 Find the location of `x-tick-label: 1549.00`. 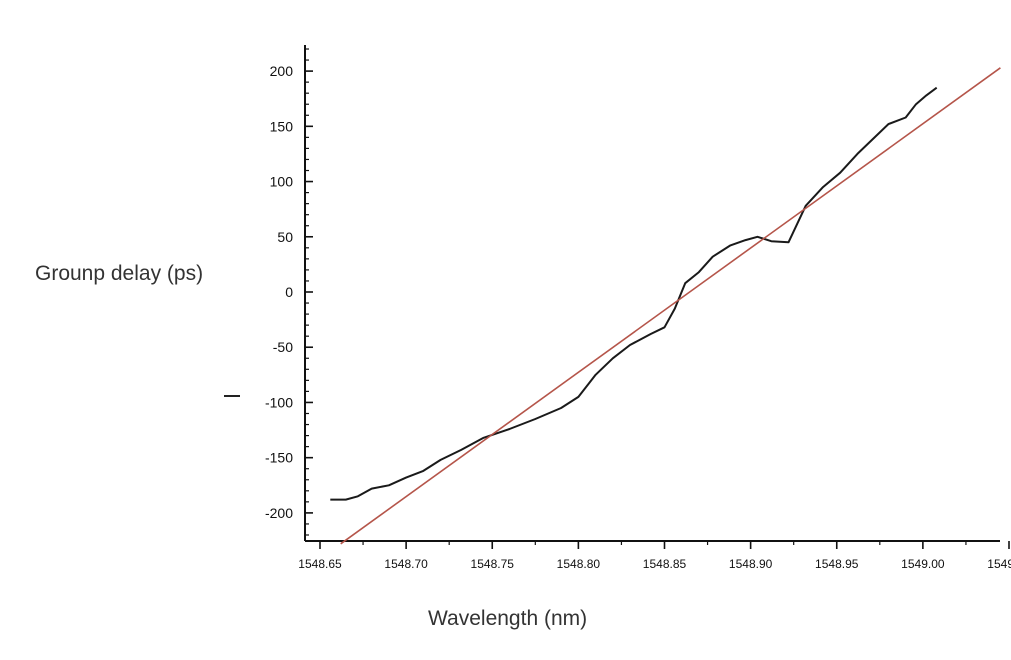

x-tick-label: 1549.00 is located at coordinates (923, 564).